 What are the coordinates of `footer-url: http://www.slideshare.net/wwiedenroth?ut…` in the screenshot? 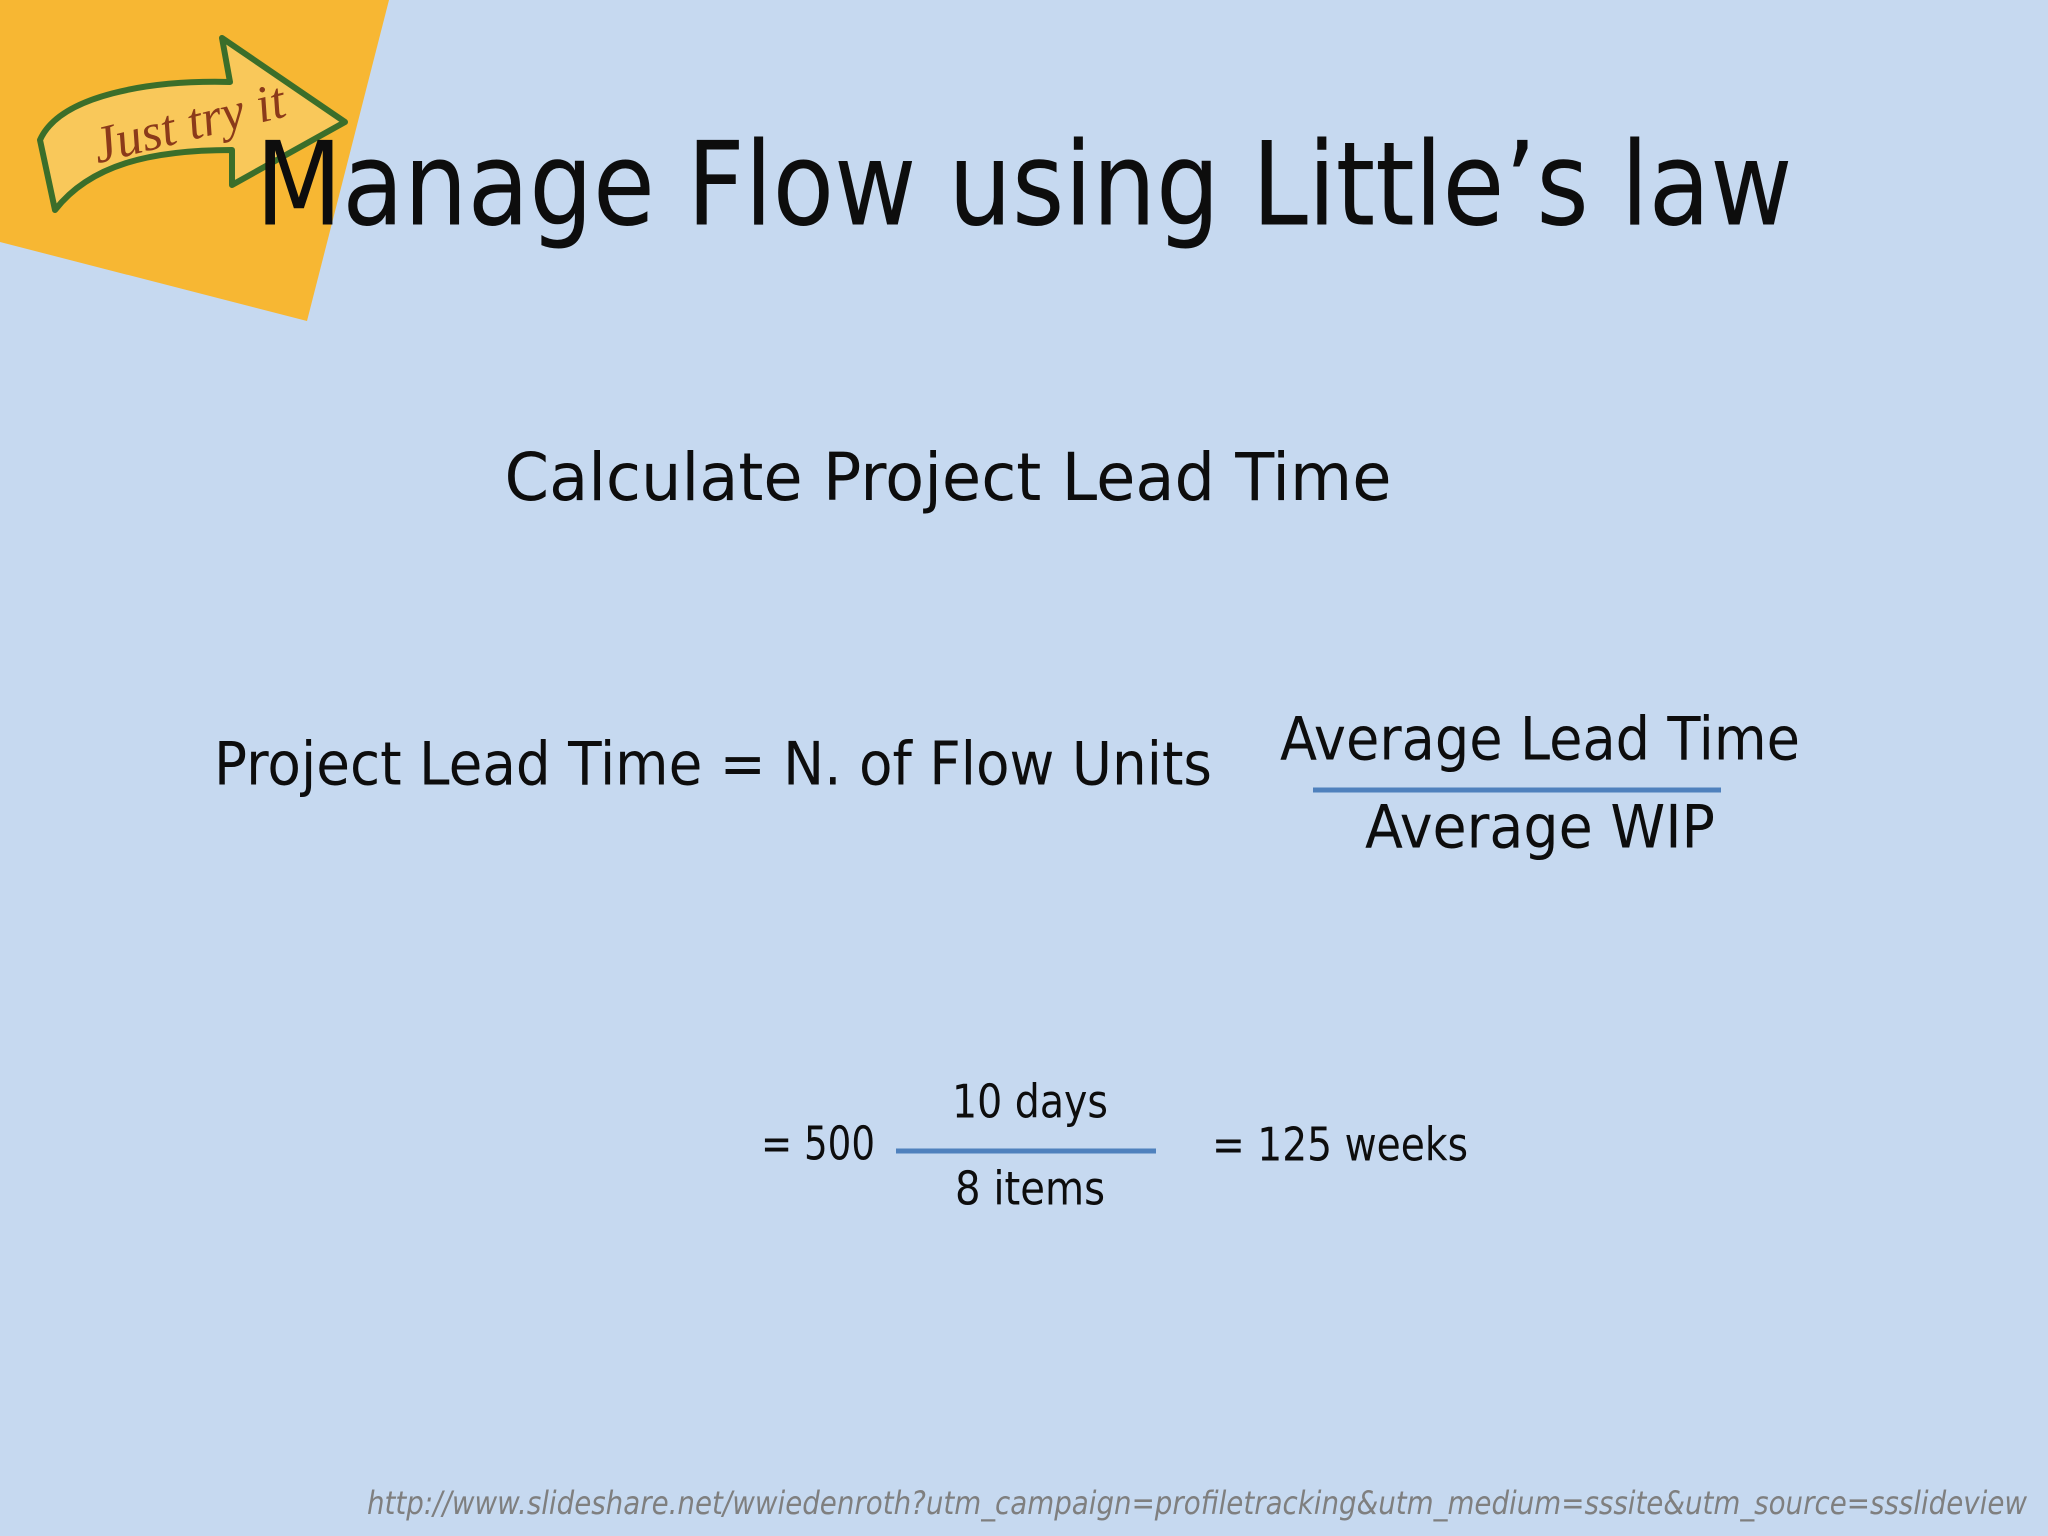 It's located at (1197, 1503).